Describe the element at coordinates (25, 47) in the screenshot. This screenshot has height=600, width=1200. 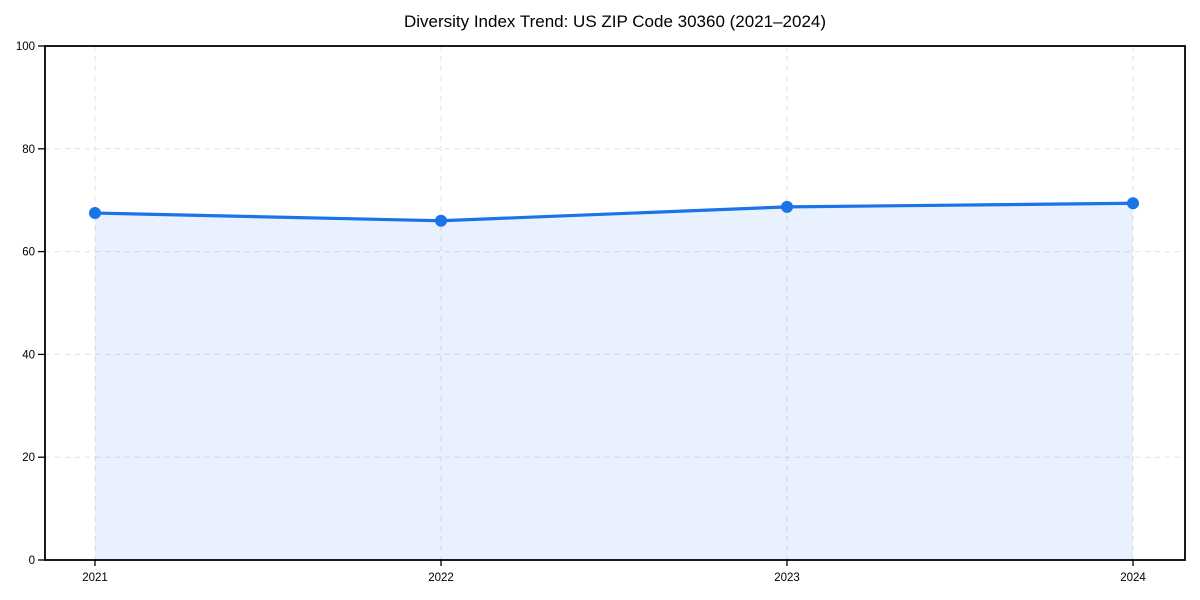
I see `y-tick-label: 100` at that location.